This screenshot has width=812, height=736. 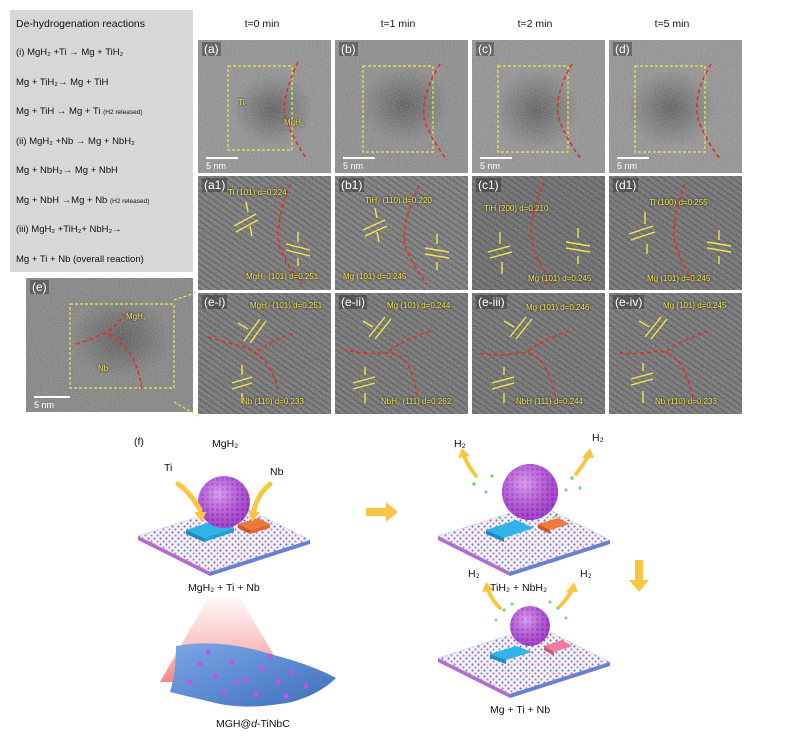 I want to click on right-arrow, so click(x=382, y=512).